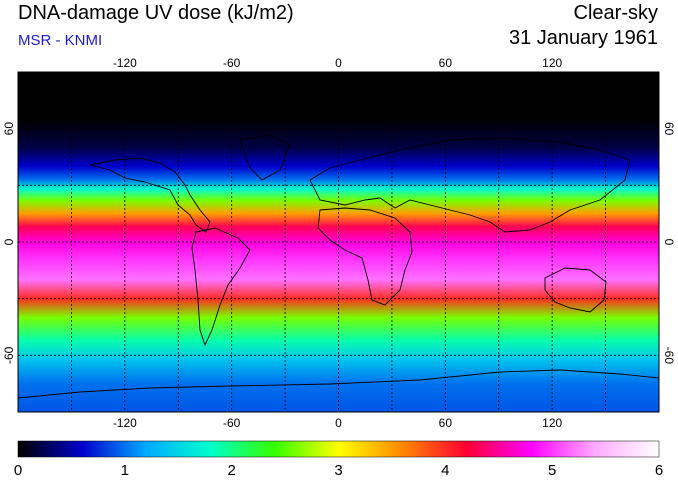  I want to click on latitude-labels-left: 60 0 -60, so click(9, 243).